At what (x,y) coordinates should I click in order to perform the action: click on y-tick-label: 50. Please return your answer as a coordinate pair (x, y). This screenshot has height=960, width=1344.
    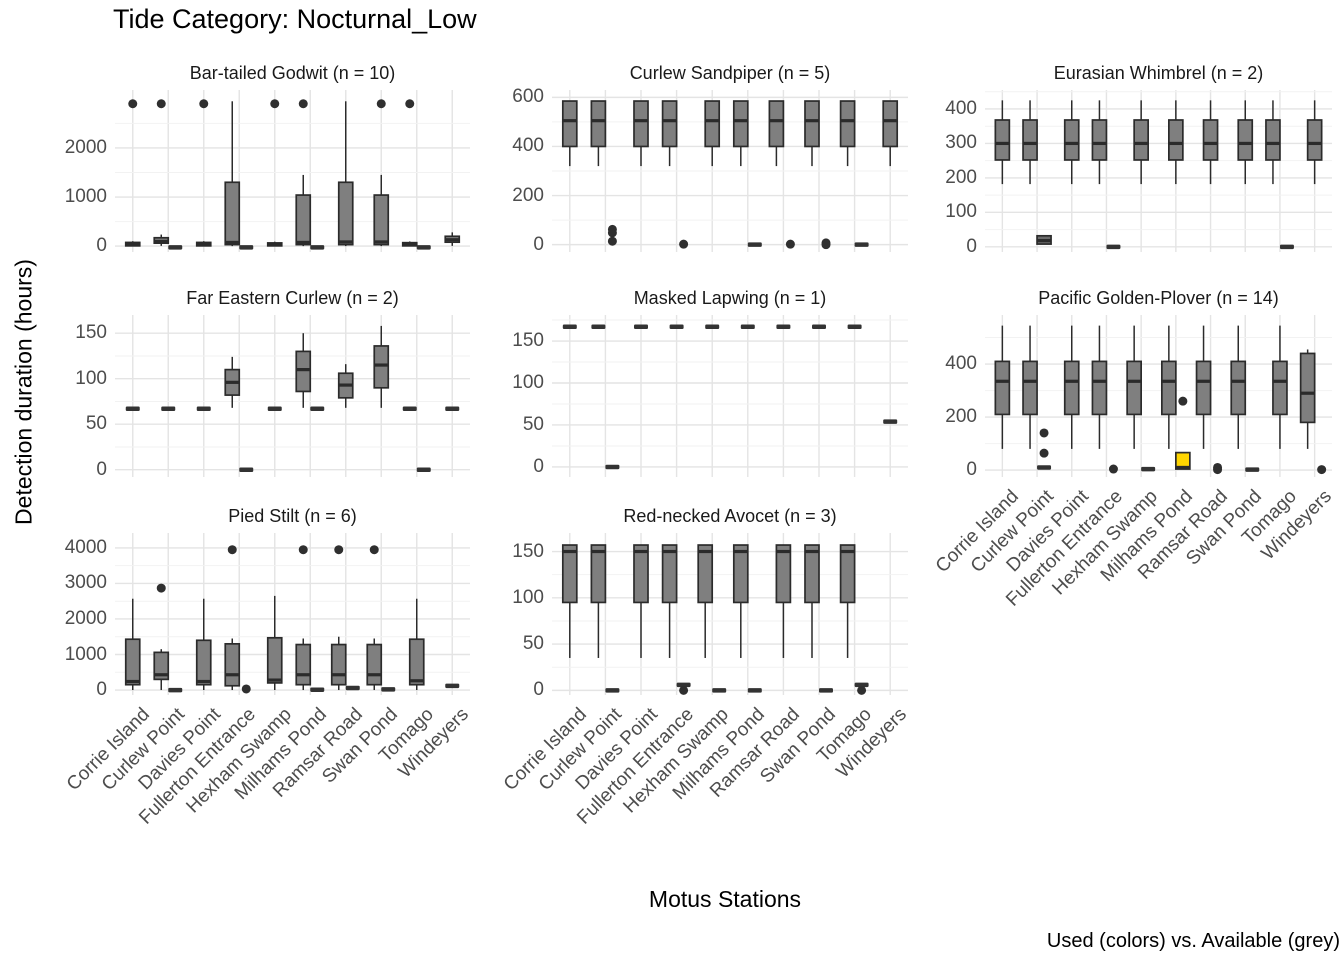
    Looking at the image, I should click on (533, 644).